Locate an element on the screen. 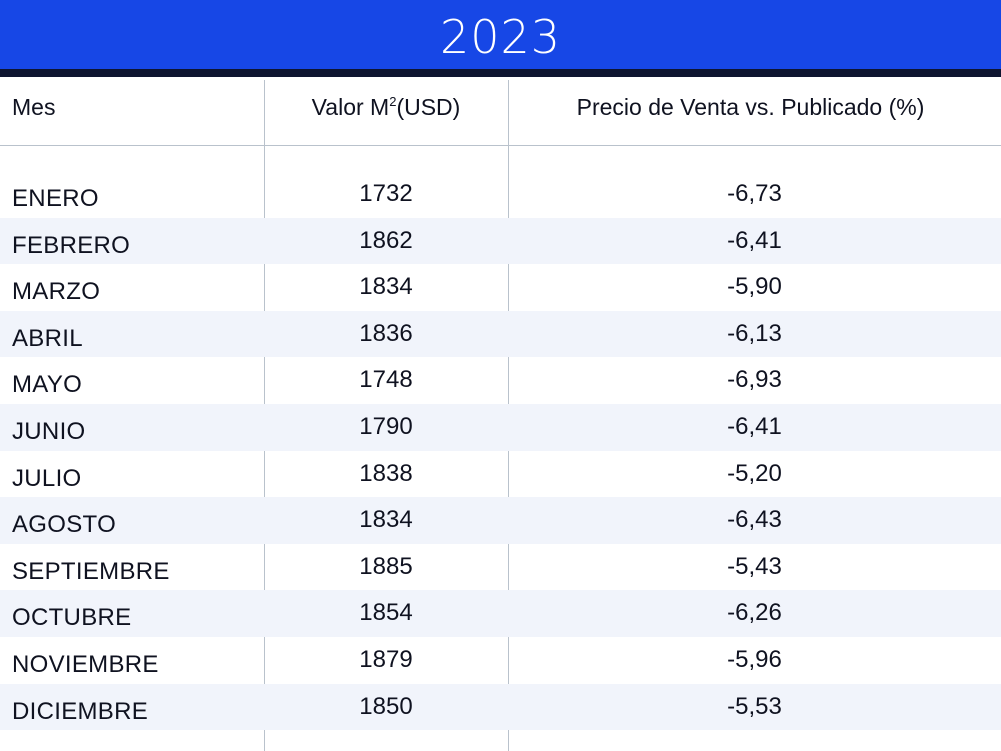  table-row: MARZO 1834 -5,90 is located at coordinates (500, 287).